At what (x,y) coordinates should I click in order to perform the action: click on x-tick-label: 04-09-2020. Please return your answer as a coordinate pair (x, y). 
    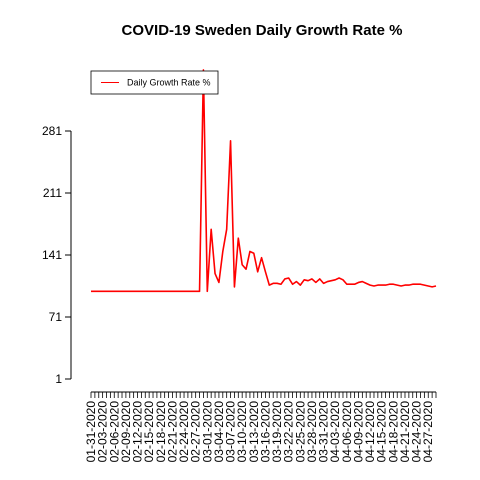
    Looking at the image, I should click on (358, 432).